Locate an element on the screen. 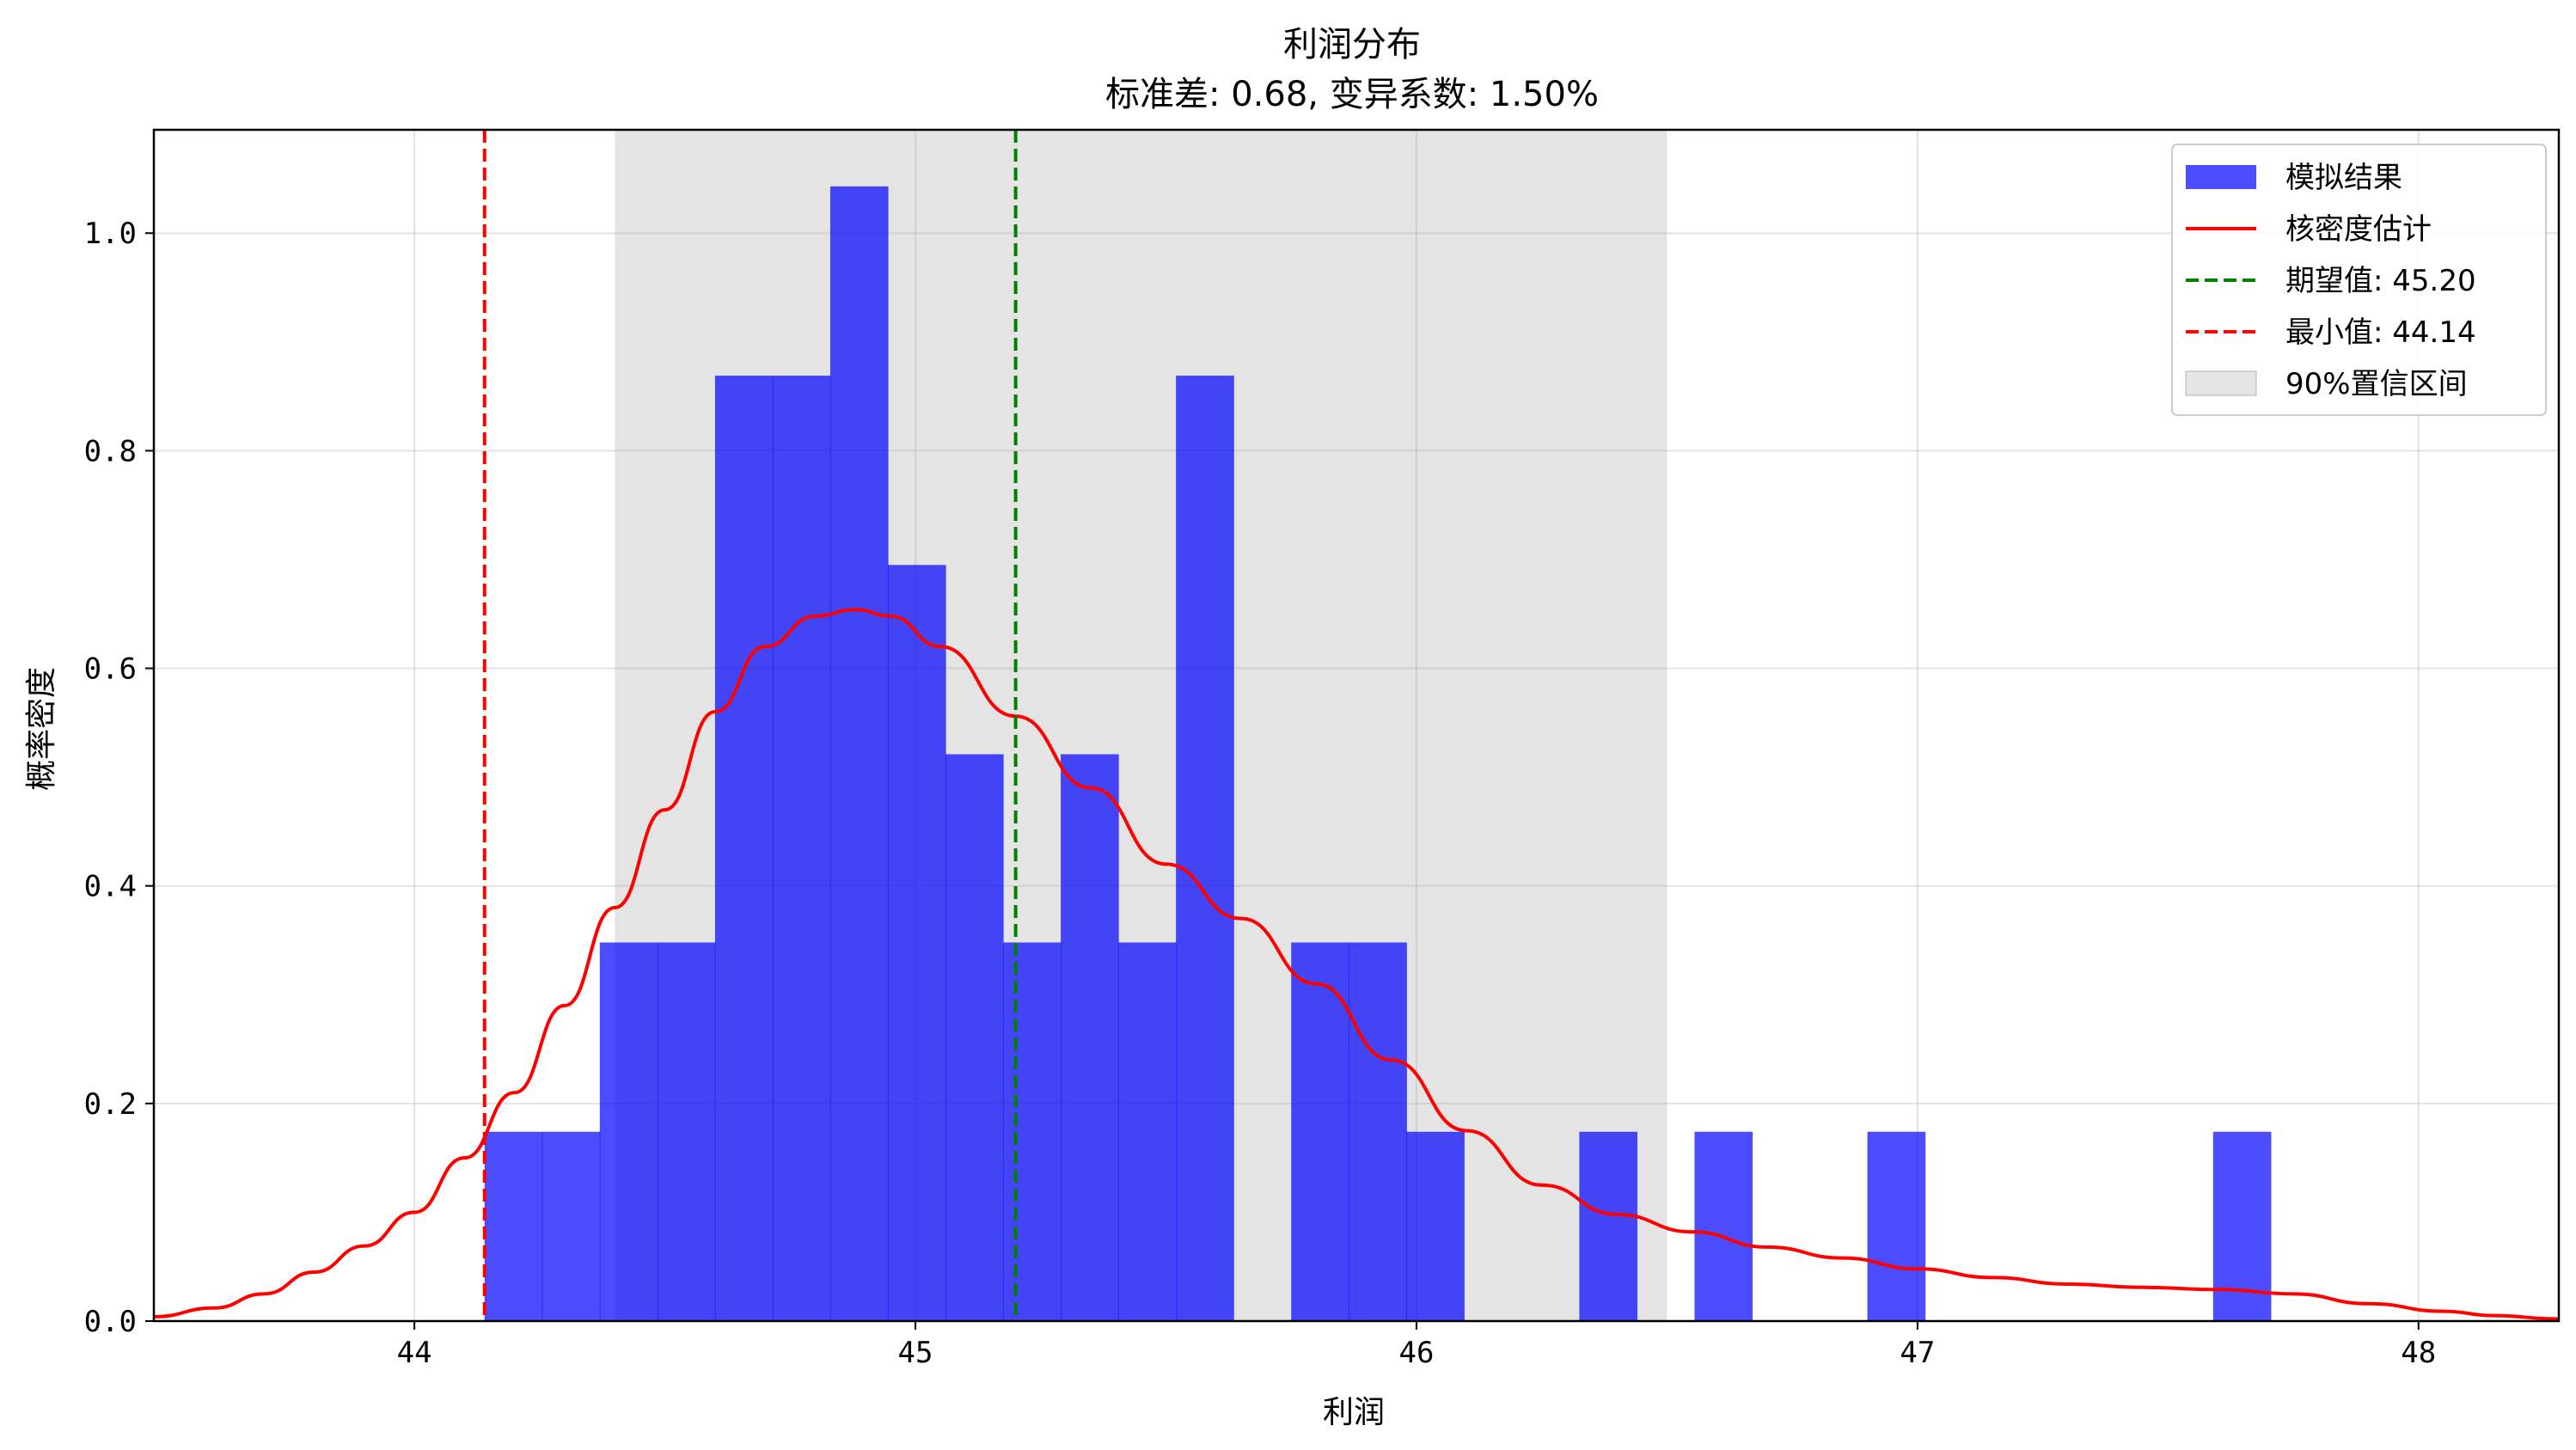  legend-label-histogram: 模拟结果 is located at coordinates (2343, 178).